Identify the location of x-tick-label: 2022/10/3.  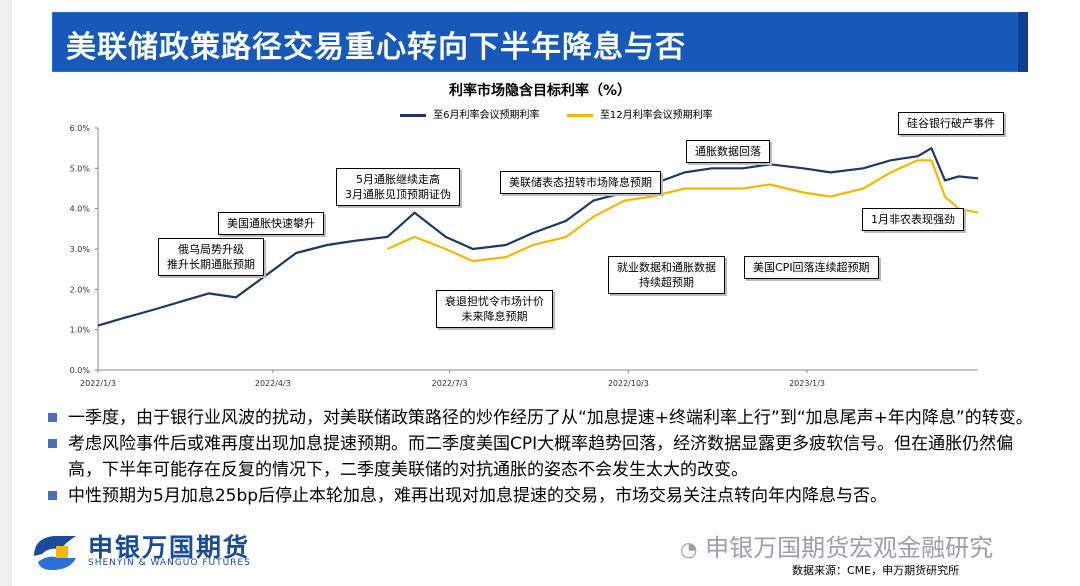
(628, 383).